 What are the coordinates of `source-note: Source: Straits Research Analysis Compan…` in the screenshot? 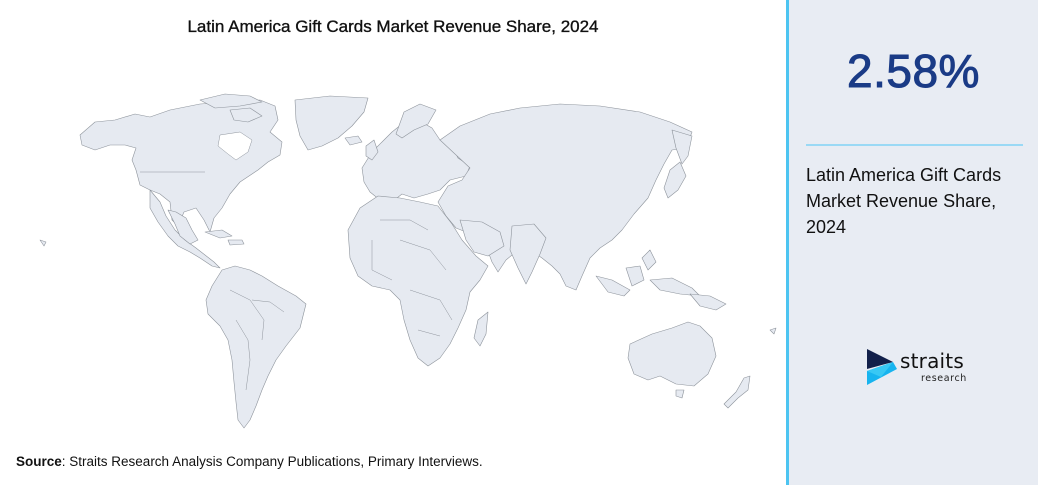 It's located at (249, 461).